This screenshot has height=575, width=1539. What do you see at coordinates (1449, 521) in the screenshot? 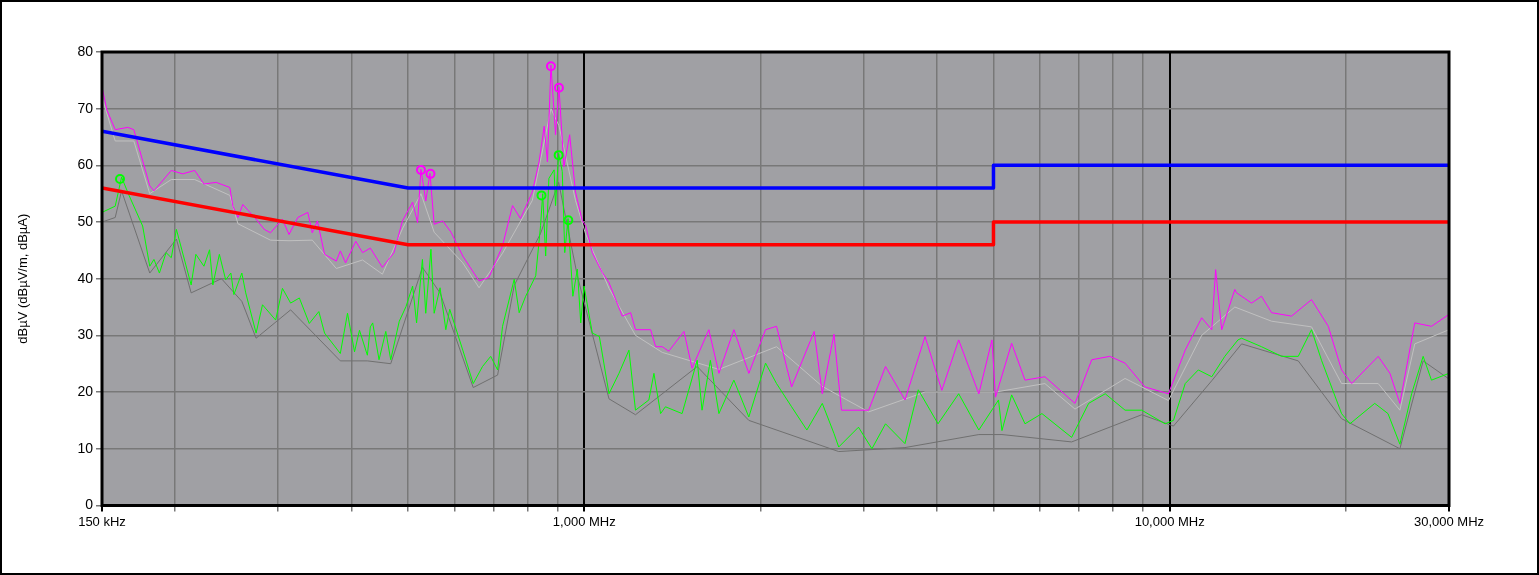
I see `x-tick-label: 30,000 MHz` at bounding box center [1449, 521].